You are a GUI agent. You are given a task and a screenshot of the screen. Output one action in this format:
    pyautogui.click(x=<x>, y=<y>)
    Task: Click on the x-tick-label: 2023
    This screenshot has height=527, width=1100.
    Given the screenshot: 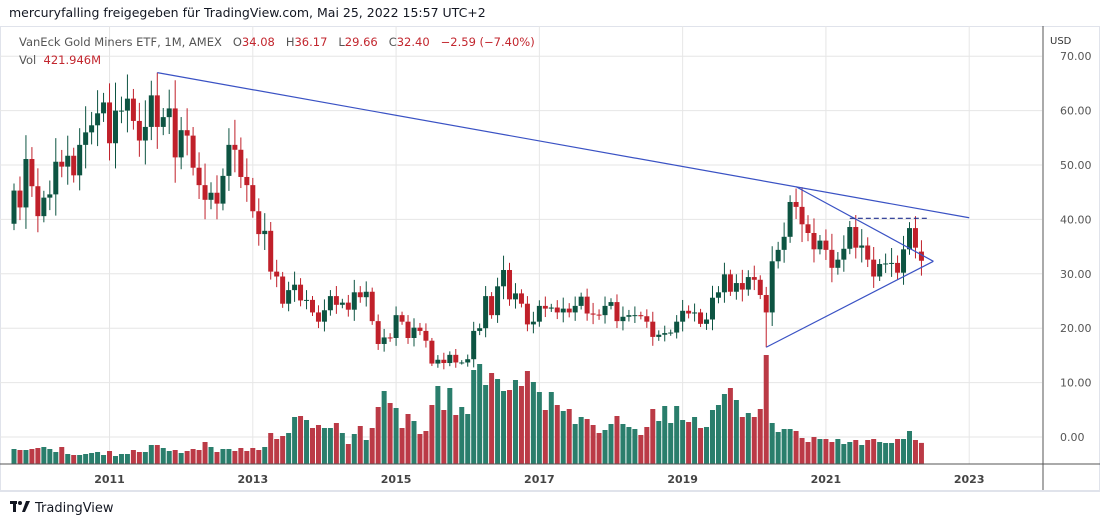 What is the action you would take?
    pyautogui.click(x=969, y=479)
    